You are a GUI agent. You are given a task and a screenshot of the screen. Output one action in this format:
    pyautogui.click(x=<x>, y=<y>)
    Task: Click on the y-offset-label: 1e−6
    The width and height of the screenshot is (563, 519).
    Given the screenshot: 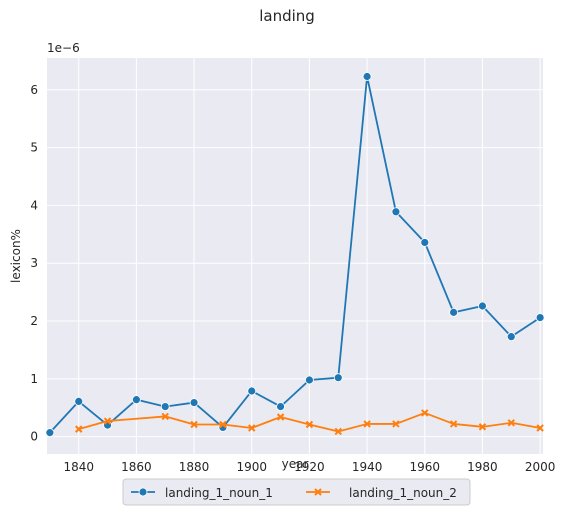 What is the action you would take?
    pyautogui.click(x=63, y=48)
    